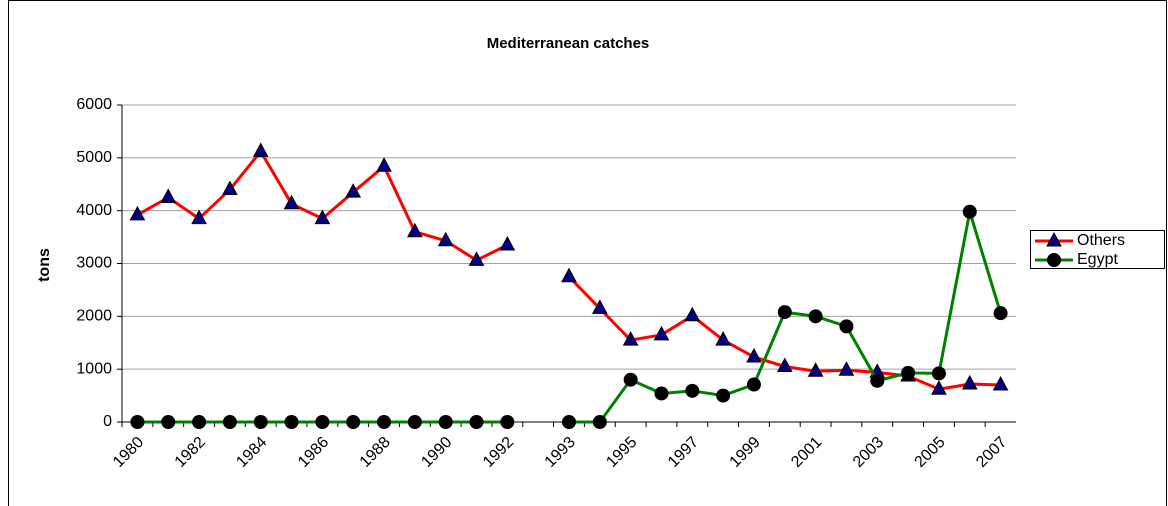 This screenshot has width=1168, height=506. Describe the element at coordinates (107, 421) in the screenshot. I see `y-tick-label: 0` at that location.